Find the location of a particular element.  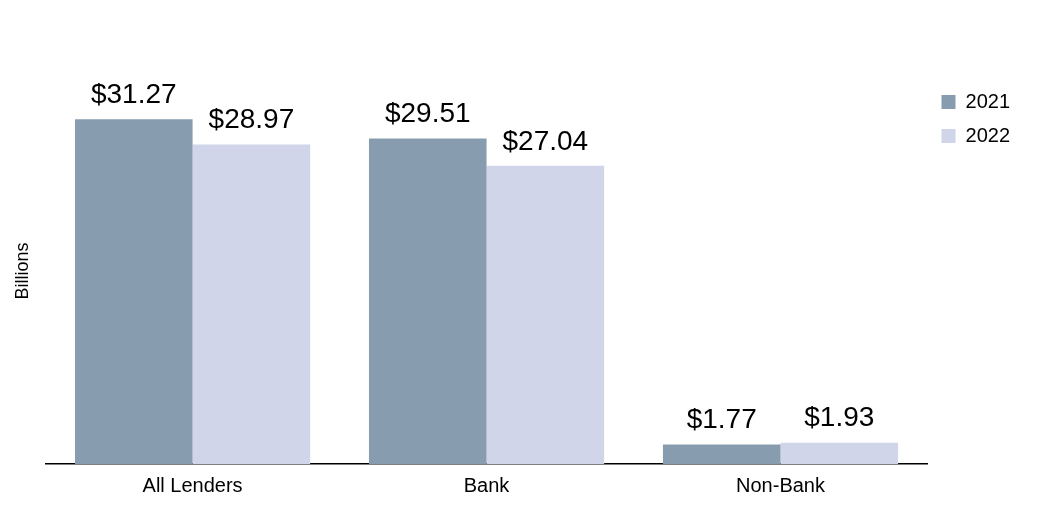

data-label: $1.77 is located at coordinates (721, 419).